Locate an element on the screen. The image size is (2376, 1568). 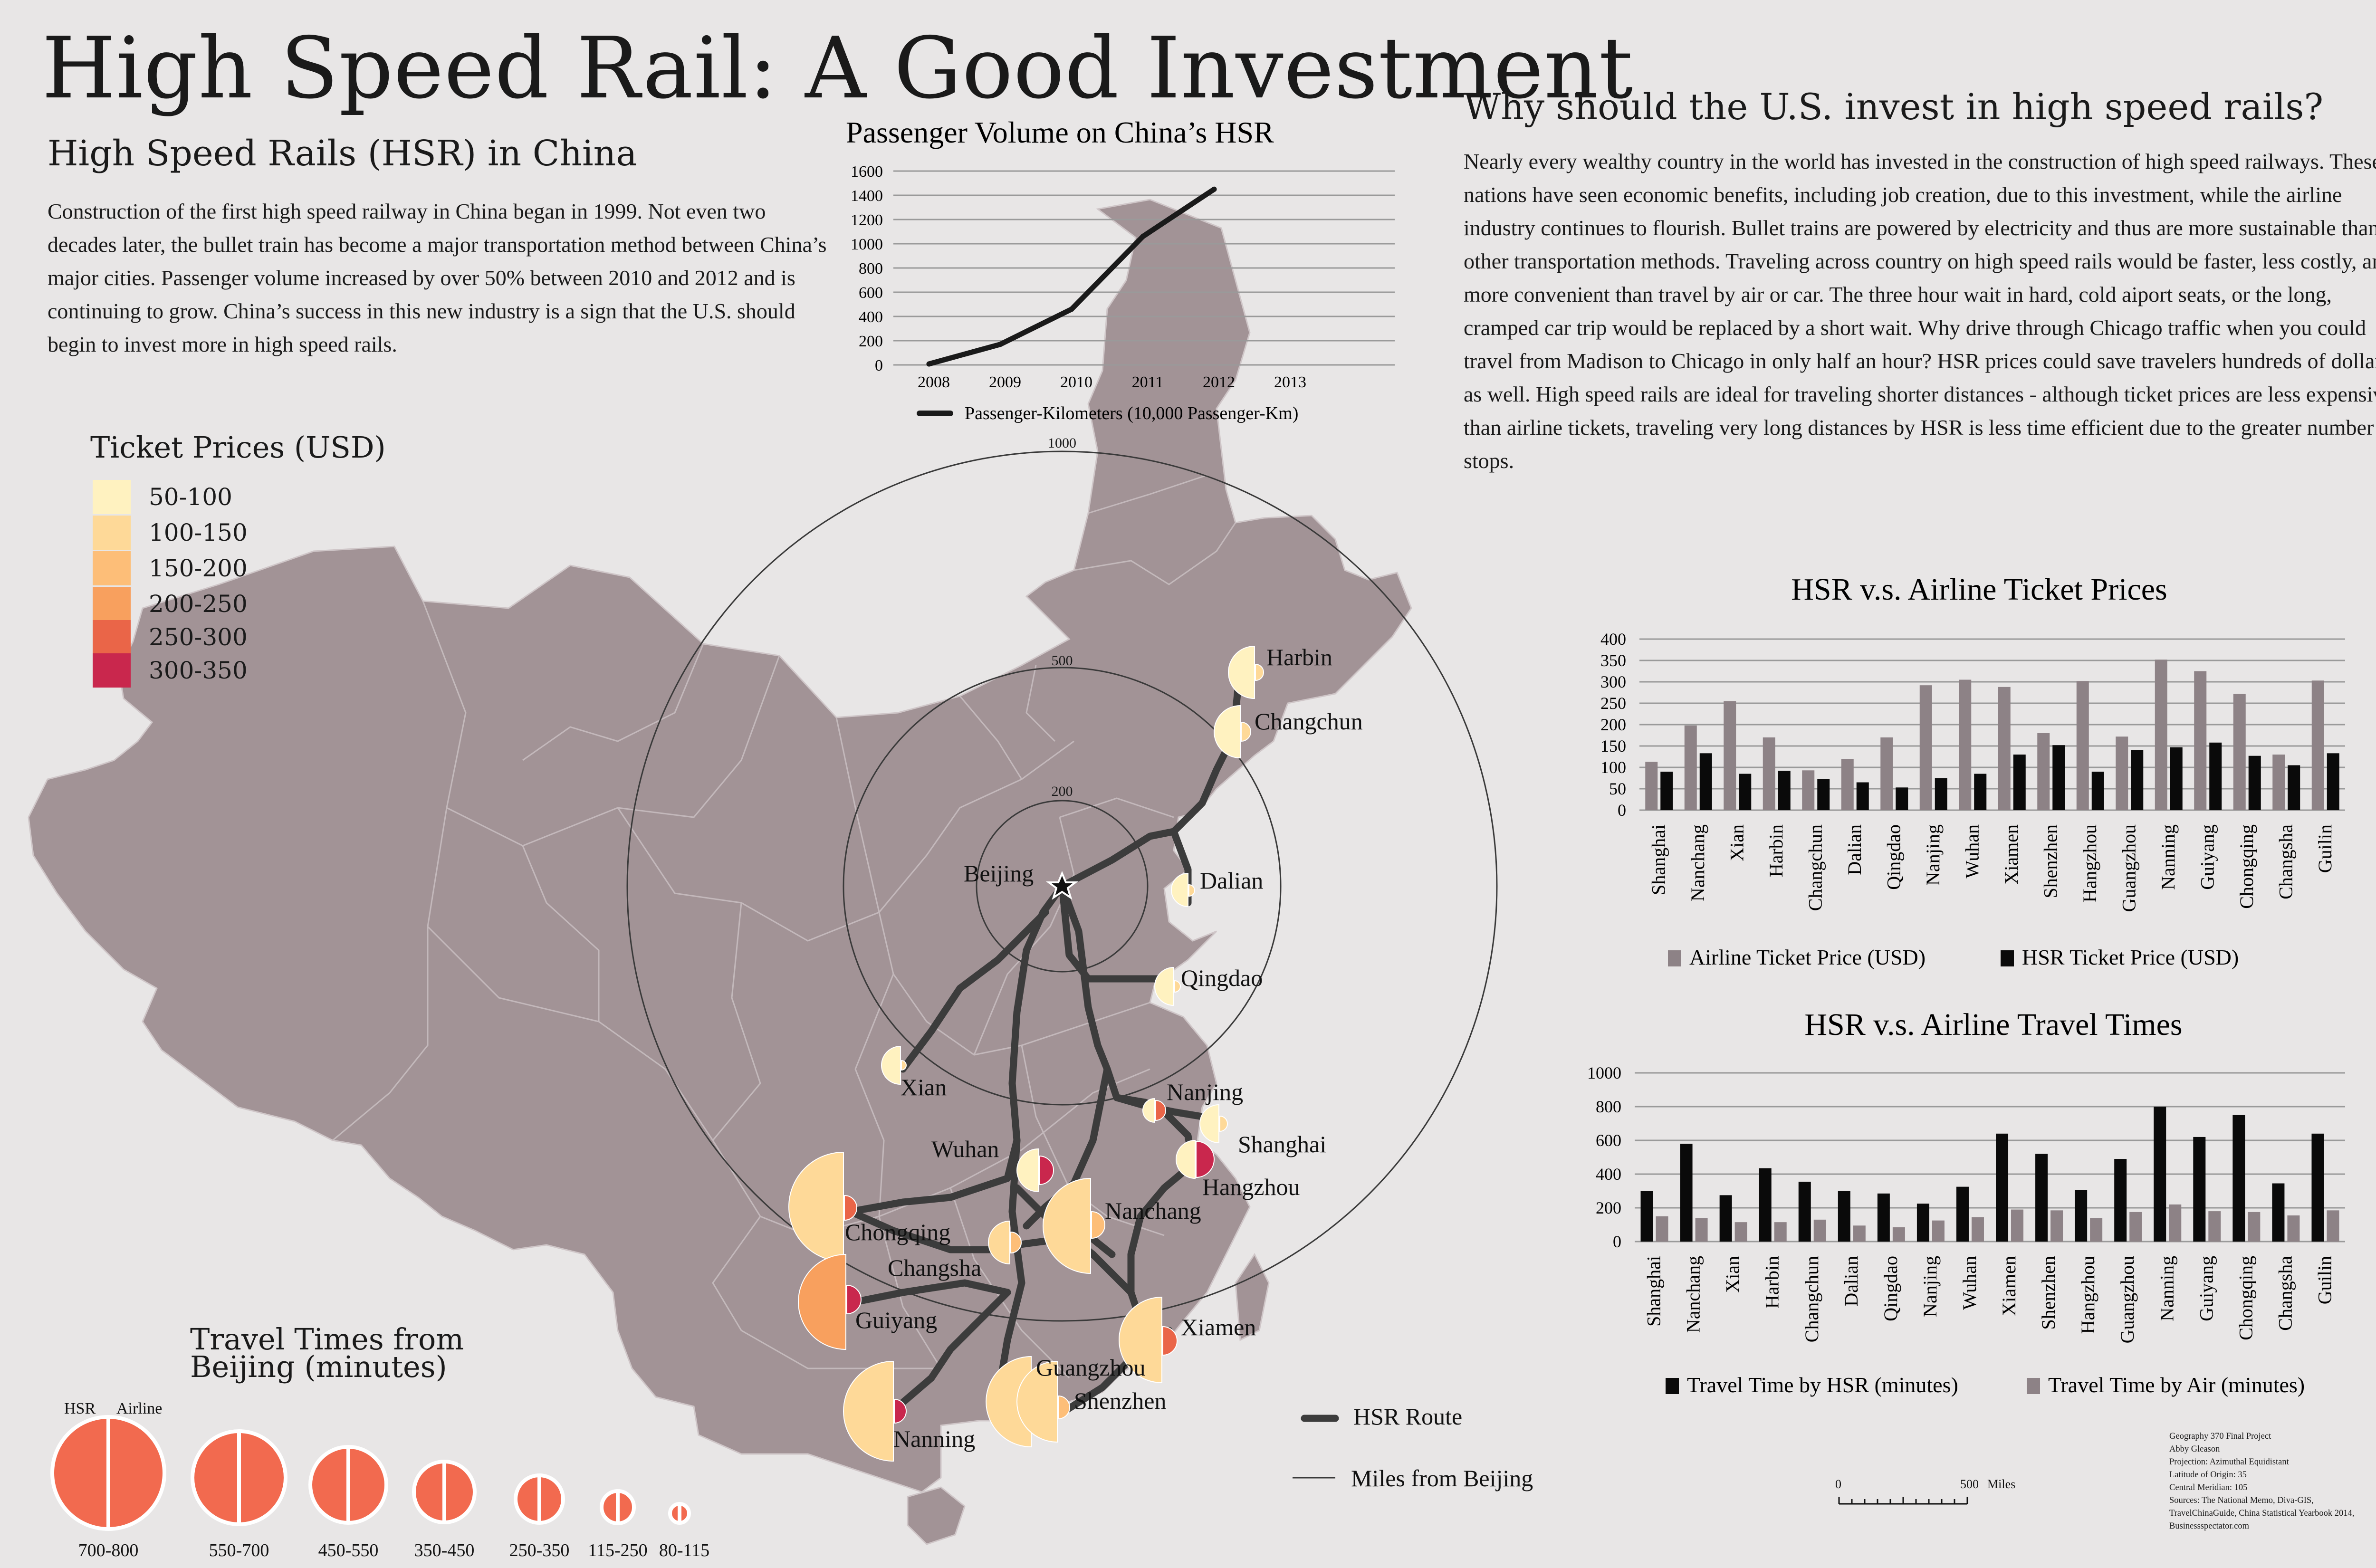
ring-label-200: 200 is located at coordinates (1062, 792).